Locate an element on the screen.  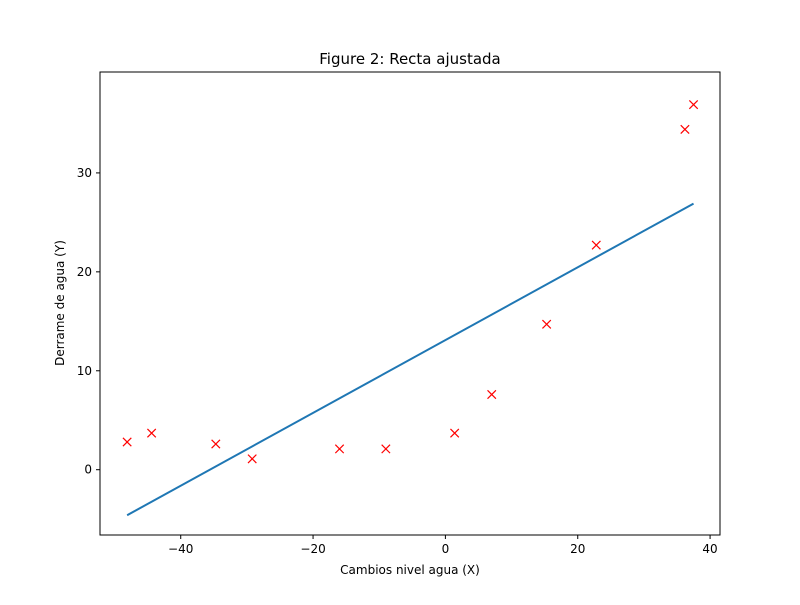
chart-title: Figure 2: Recta ajustada is located at coordinates (409, 59).